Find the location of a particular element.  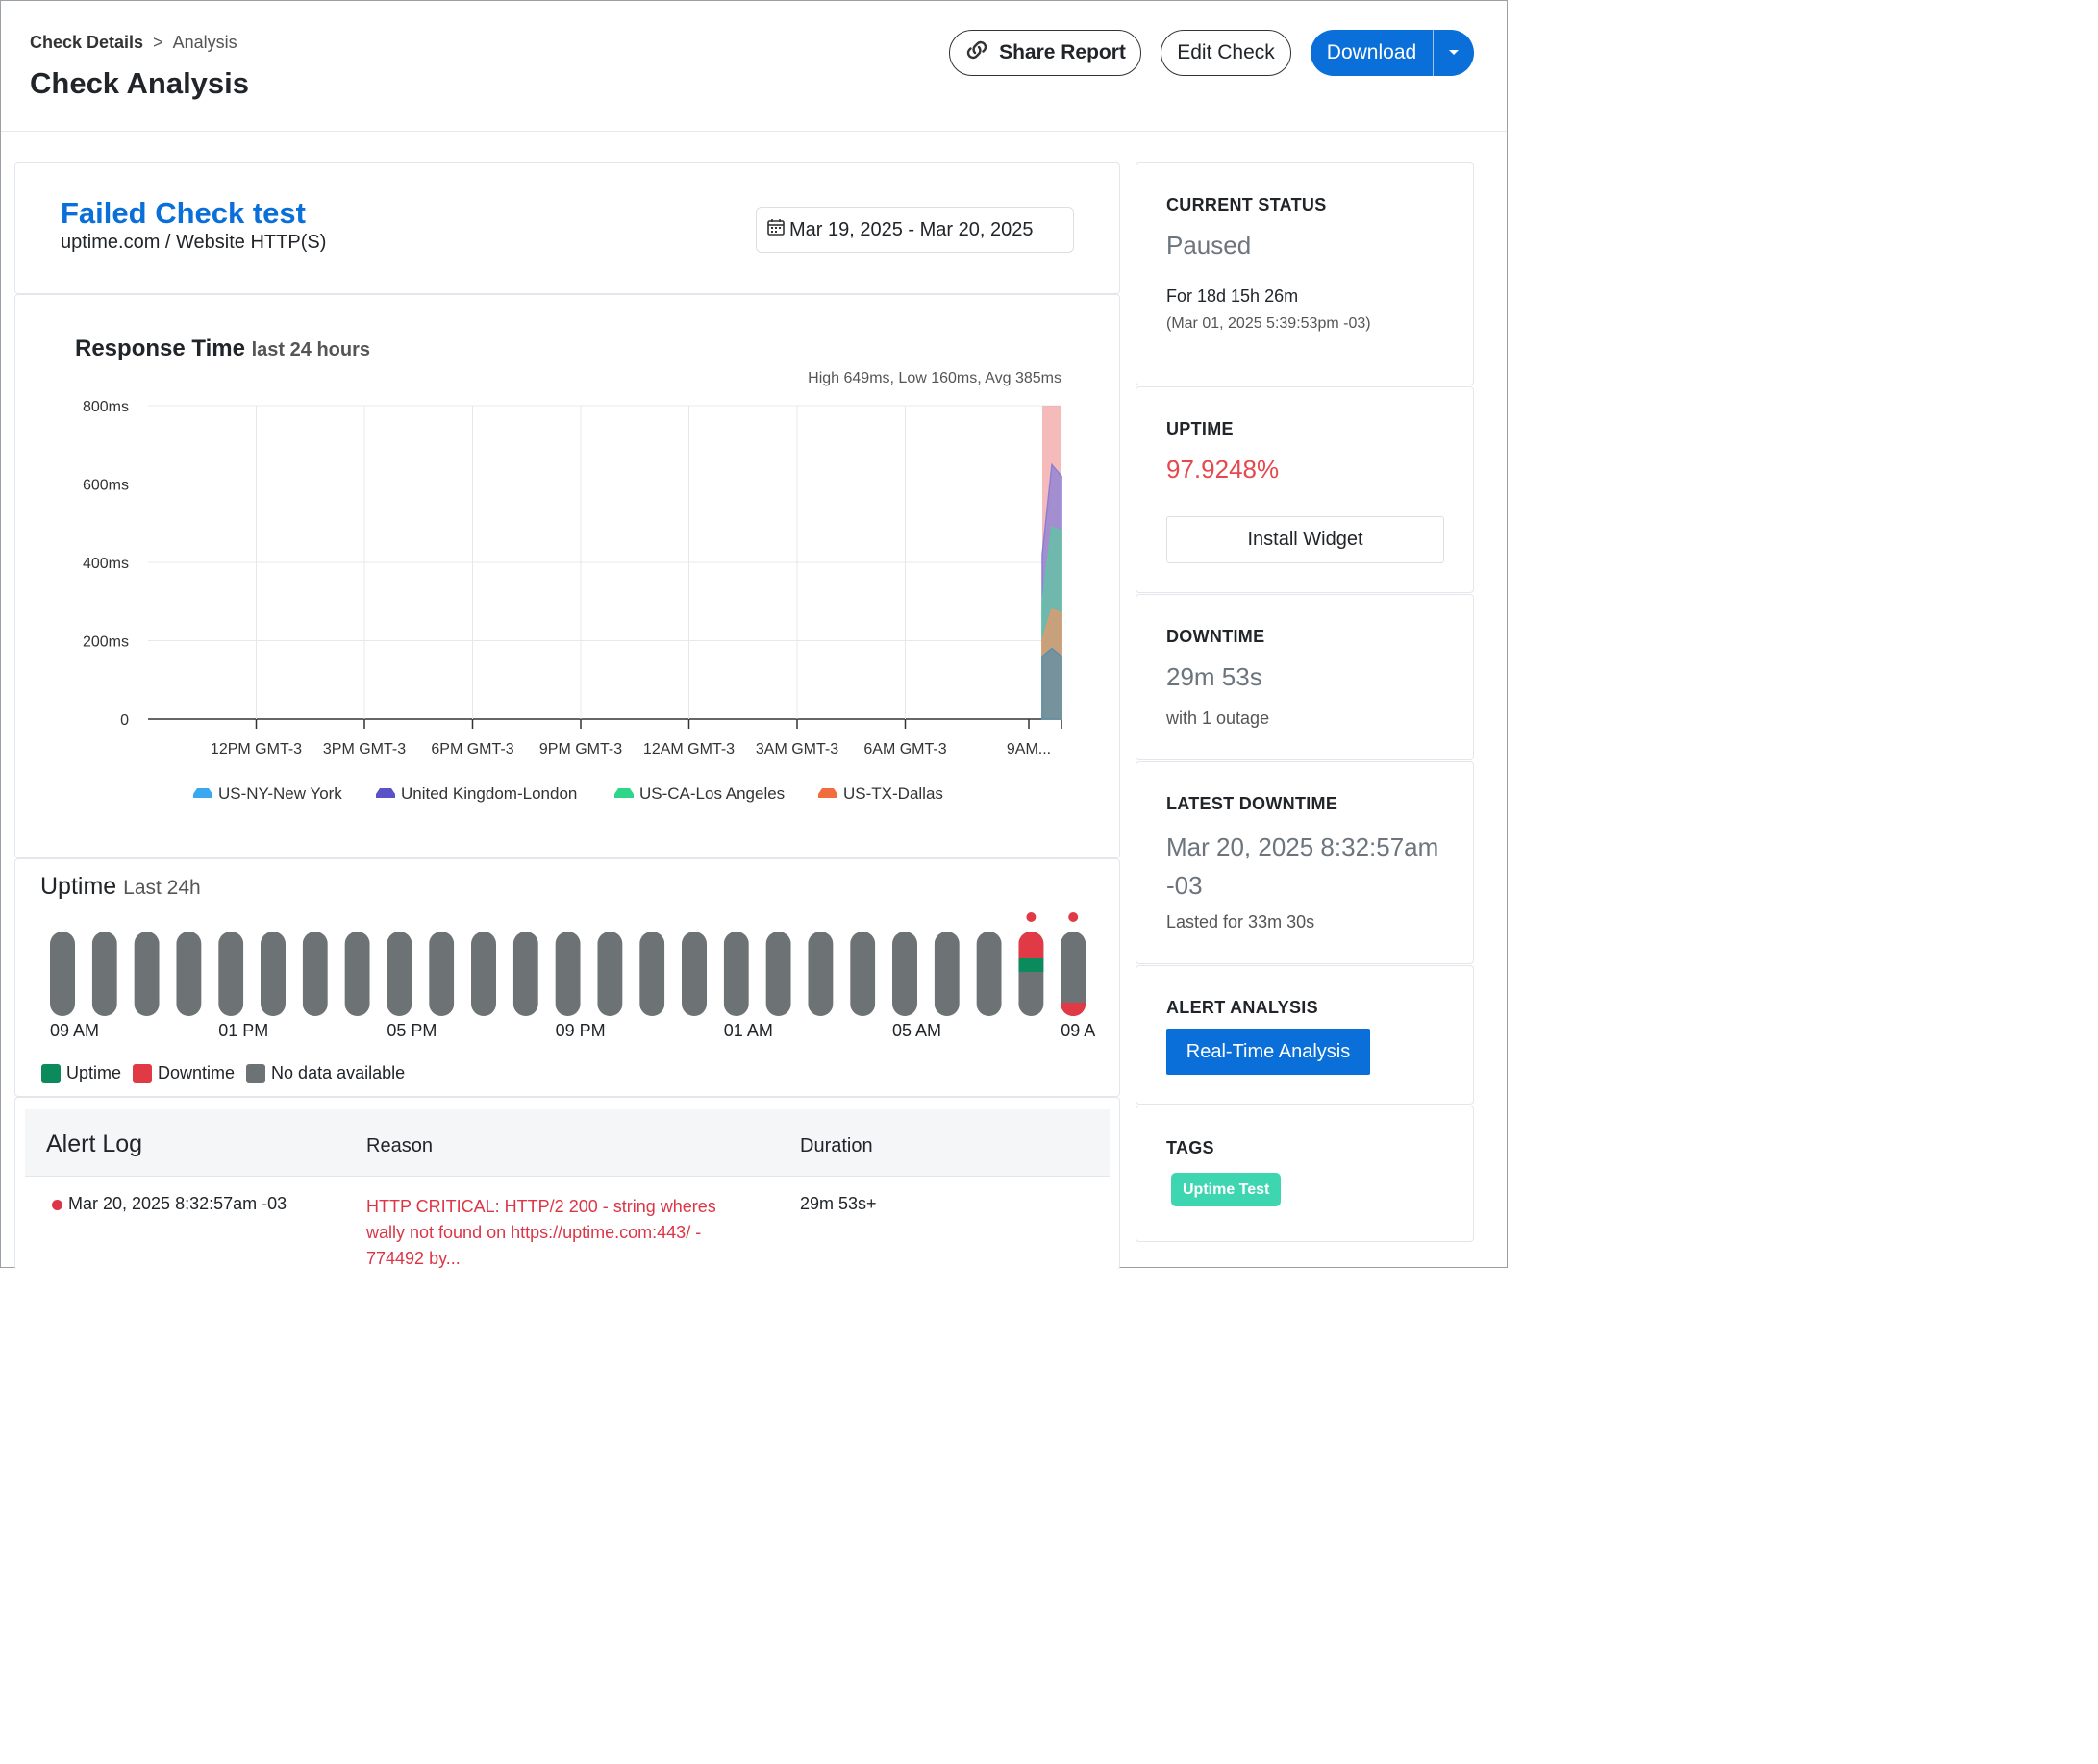

legend-label: United Kingdom-London is located at coordinates (489, 793).